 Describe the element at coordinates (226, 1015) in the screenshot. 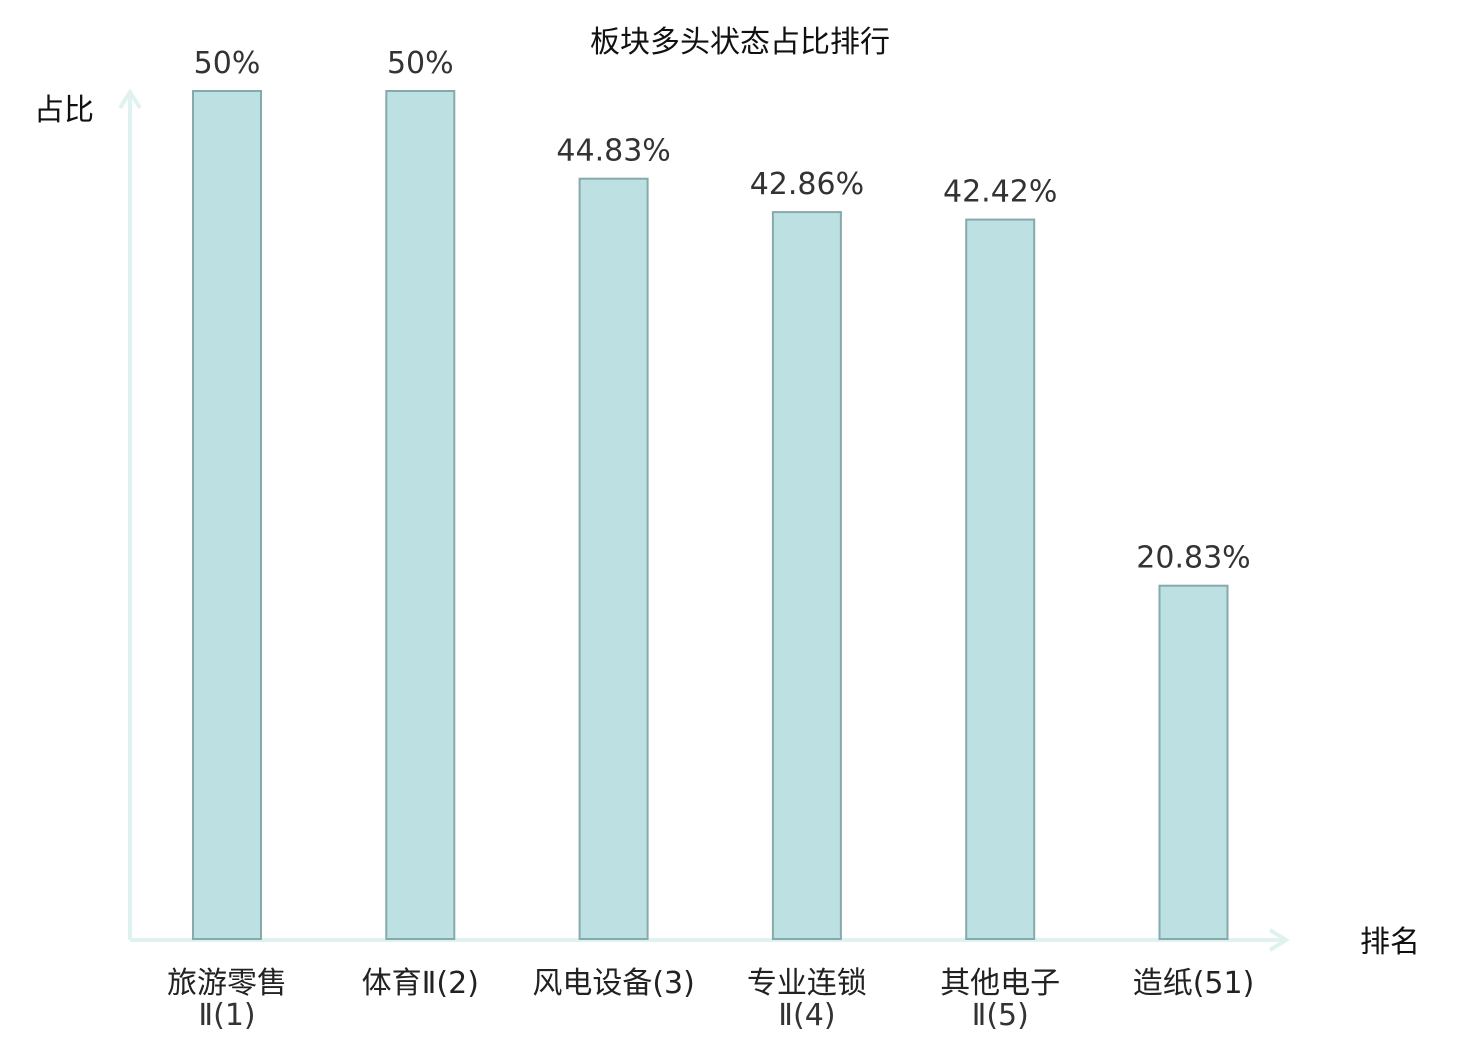

I see `category-sublabel-1: Ⅱ(1)` at that location.